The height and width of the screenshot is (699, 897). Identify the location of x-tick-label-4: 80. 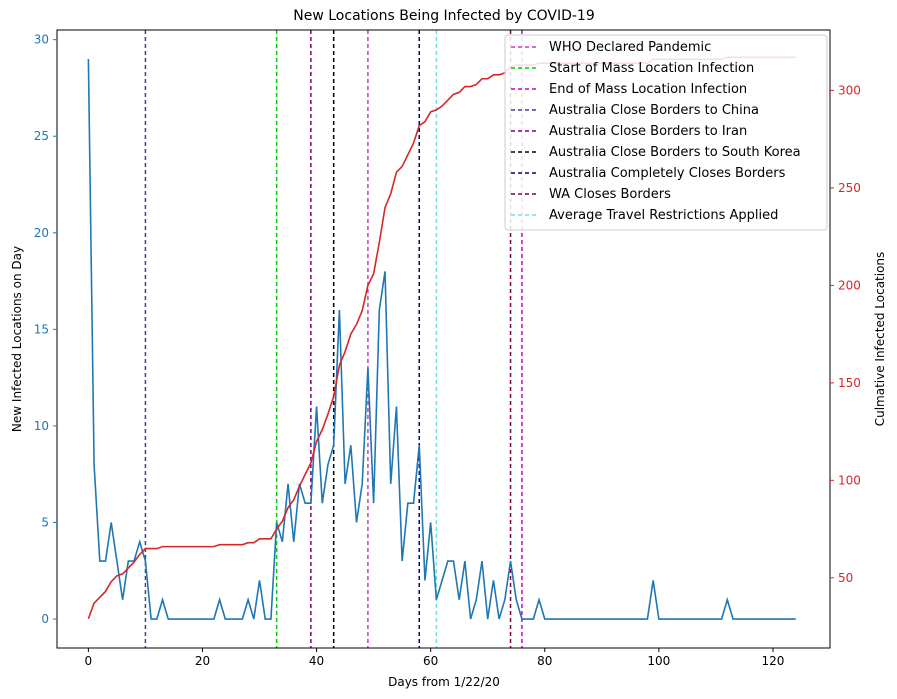
(544, 661).